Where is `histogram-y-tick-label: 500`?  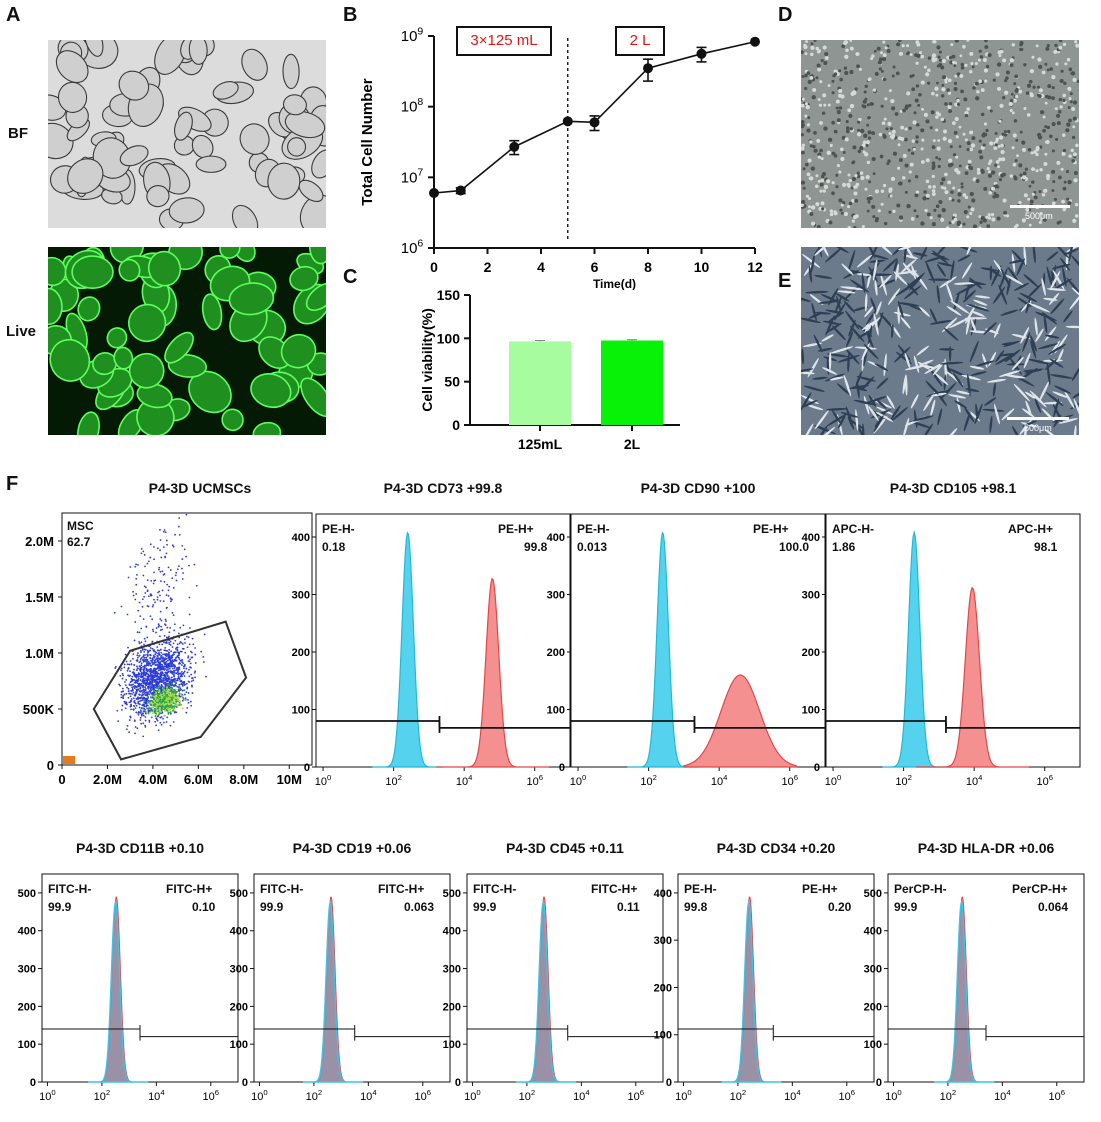
histogram-y-tick-label: 500 is located at coordinates (452, 894).